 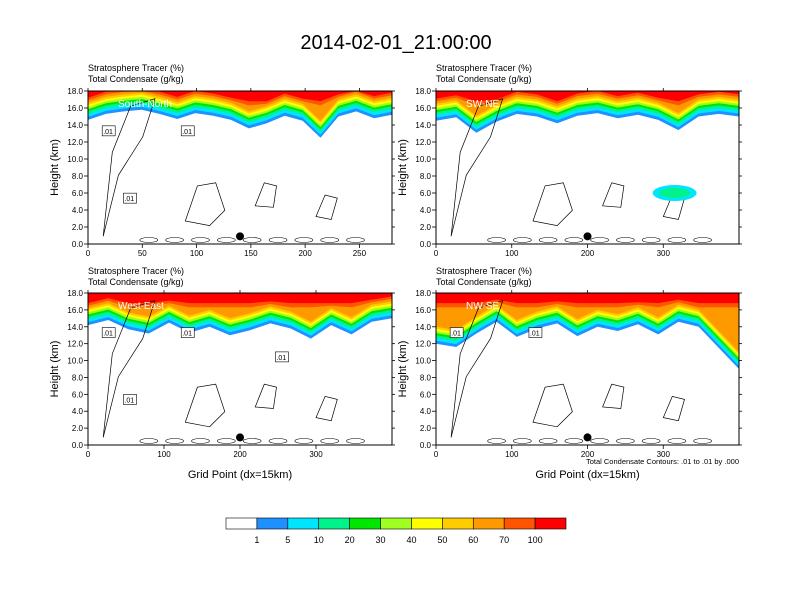 What do you see at coordinates (484, 68) in the screenshot?
I see `panel-2-subtitle-tracer: Stratosphere Tracer (%)` at bounding box center [484, 68].